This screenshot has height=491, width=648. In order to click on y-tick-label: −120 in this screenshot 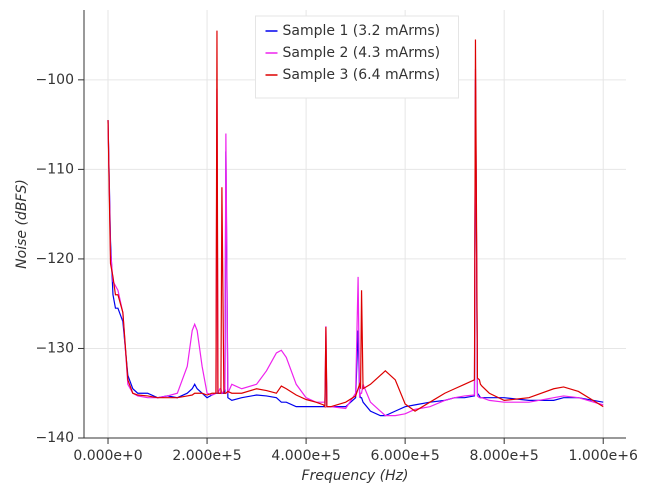, I will do `click(55, 259)`.